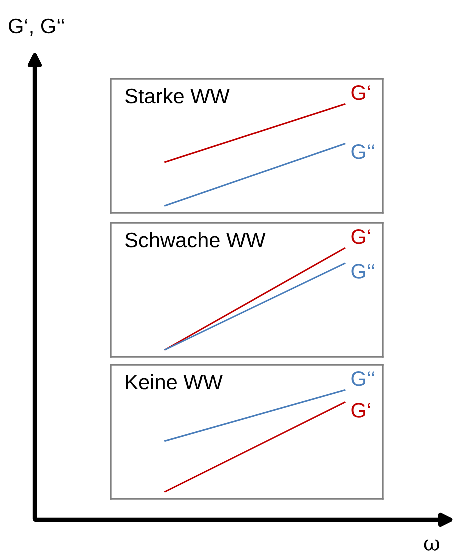 This screenshot has height=553, width=459. What do you see at coordinates (36, 27) in the screenshot?
I see `text: G‘, G‘‘` at bounding box center [36, 27].